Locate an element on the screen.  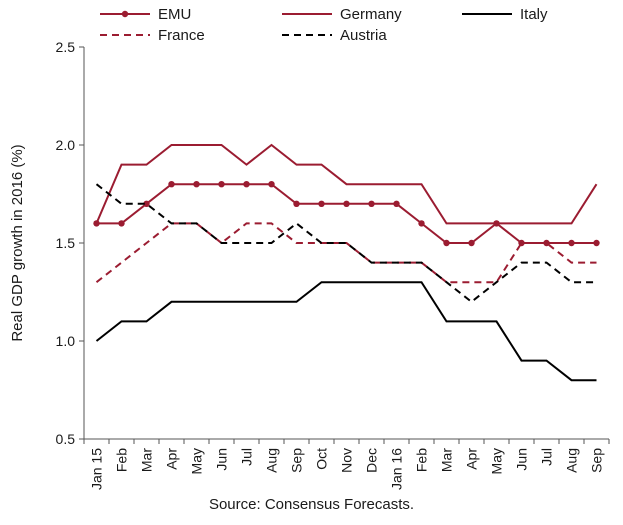
y-tick-label: 1.0 is located at coordinates (66, 341).